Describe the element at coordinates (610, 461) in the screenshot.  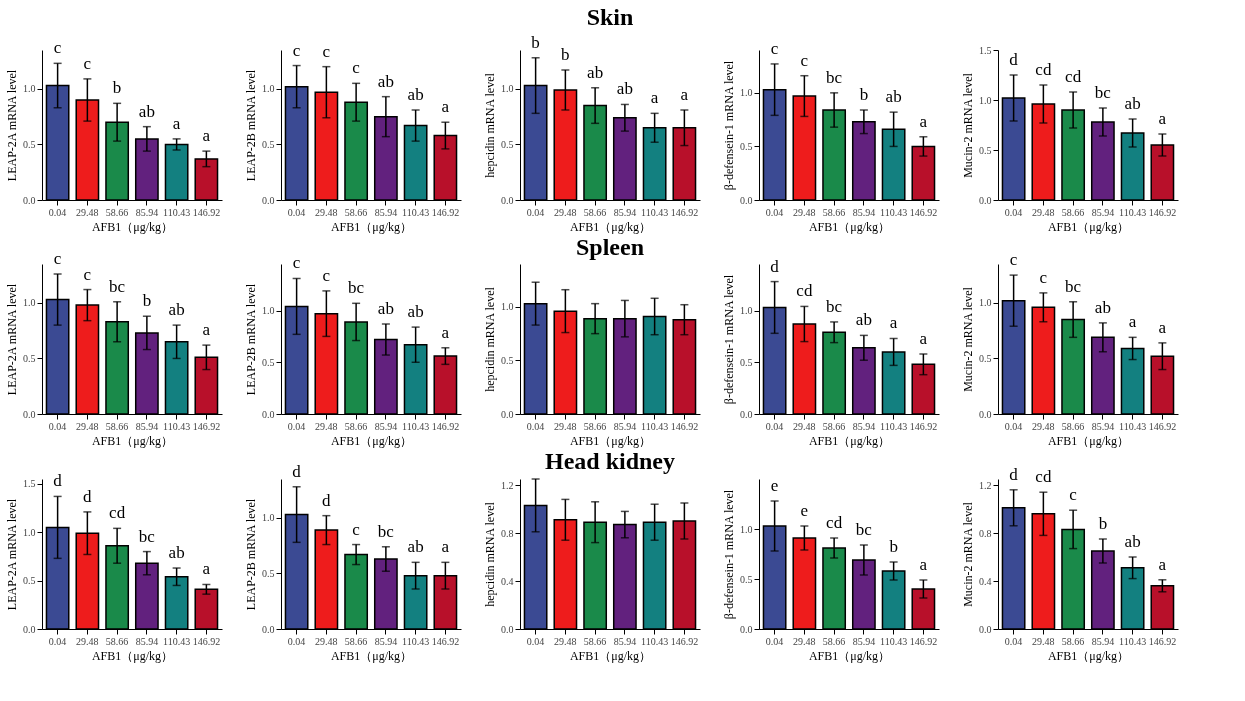
I see `chart-title: Head kidney` at that location.